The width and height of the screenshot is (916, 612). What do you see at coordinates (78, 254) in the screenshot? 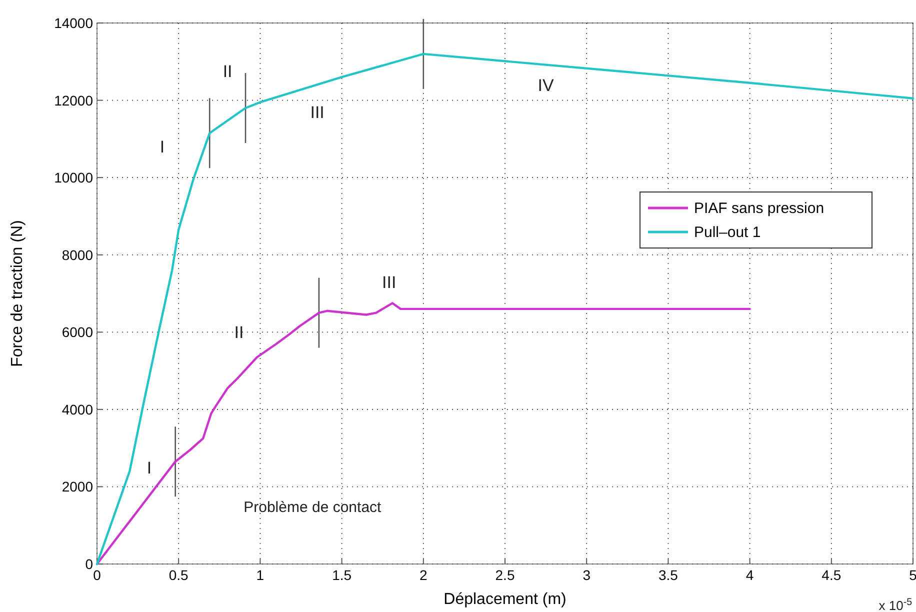
I see `y-tick-label: 8000` at bounding box center [78, 254].